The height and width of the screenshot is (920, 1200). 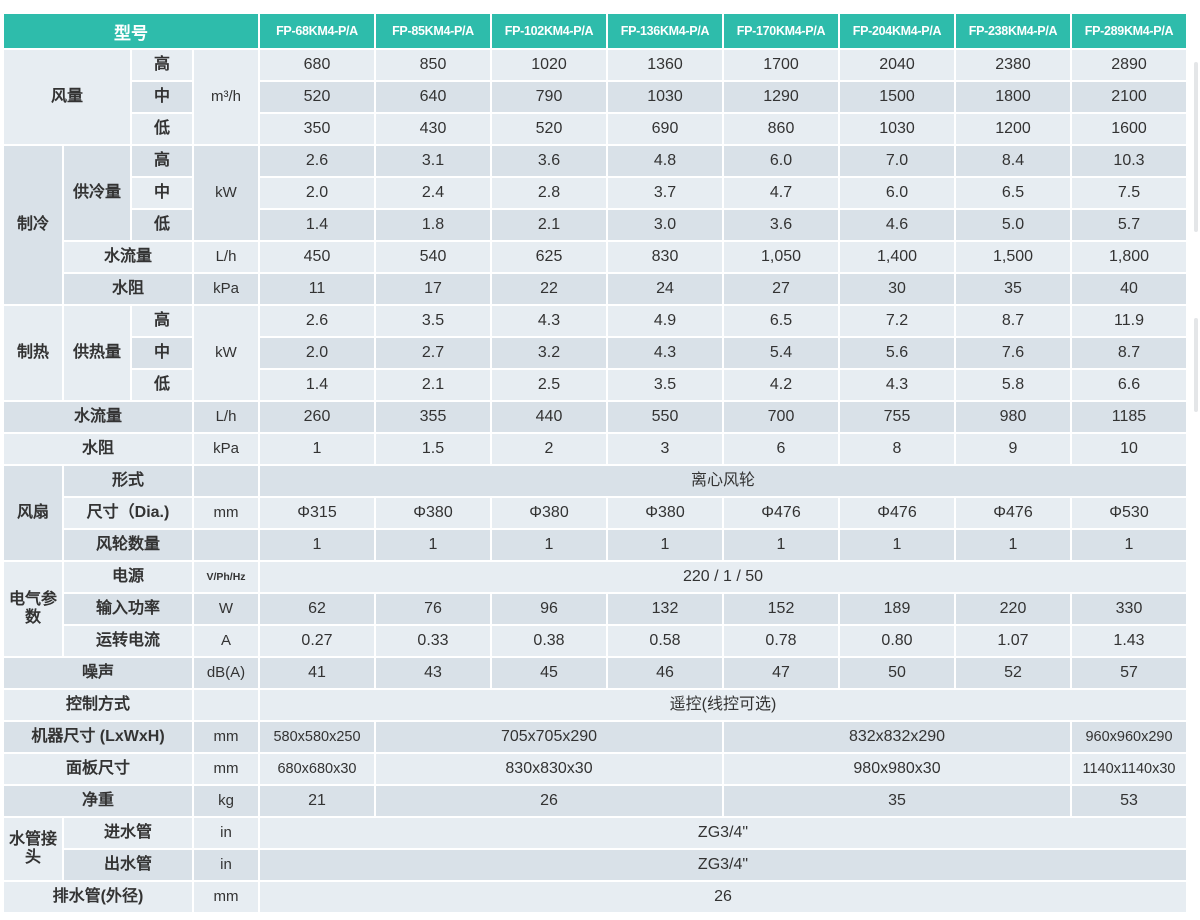 What do you see at coordinates (665, 65) in the screenshot?
I see `value-cell: 1360` at bounding box center [665, 65].